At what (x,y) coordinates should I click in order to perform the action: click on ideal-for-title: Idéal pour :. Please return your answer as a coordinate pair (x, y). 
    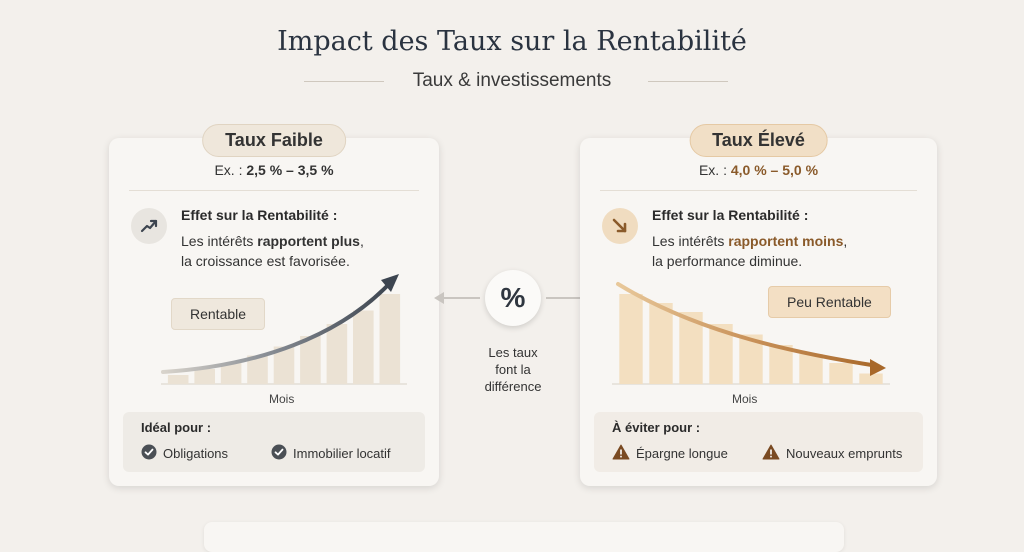
    Looking at the image, I should click on (176, 427).